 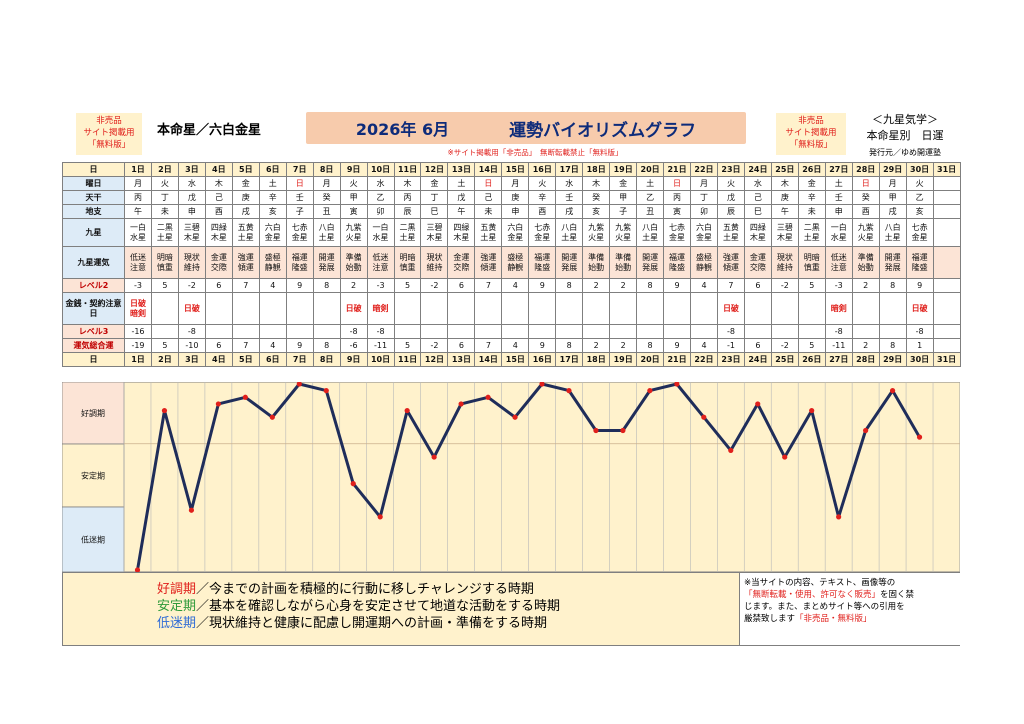 What do you see at coordinates (811, 258) in the screenshot?
I see `cell-line: 明暗` at bounding box center [811, 258].